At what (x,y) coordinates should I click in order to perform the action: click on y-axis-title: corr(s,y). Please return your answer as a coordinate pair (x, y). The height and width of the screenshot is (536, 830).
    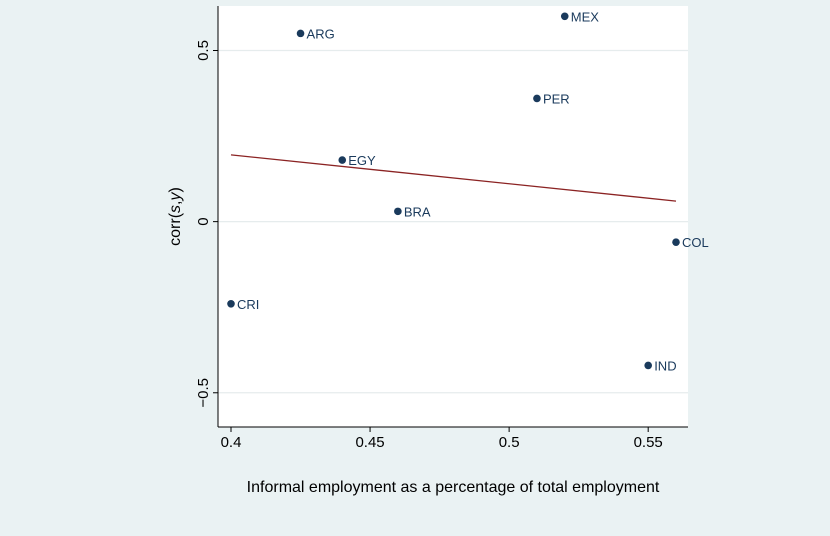
    Looking at the image, I should click on (175, 216).